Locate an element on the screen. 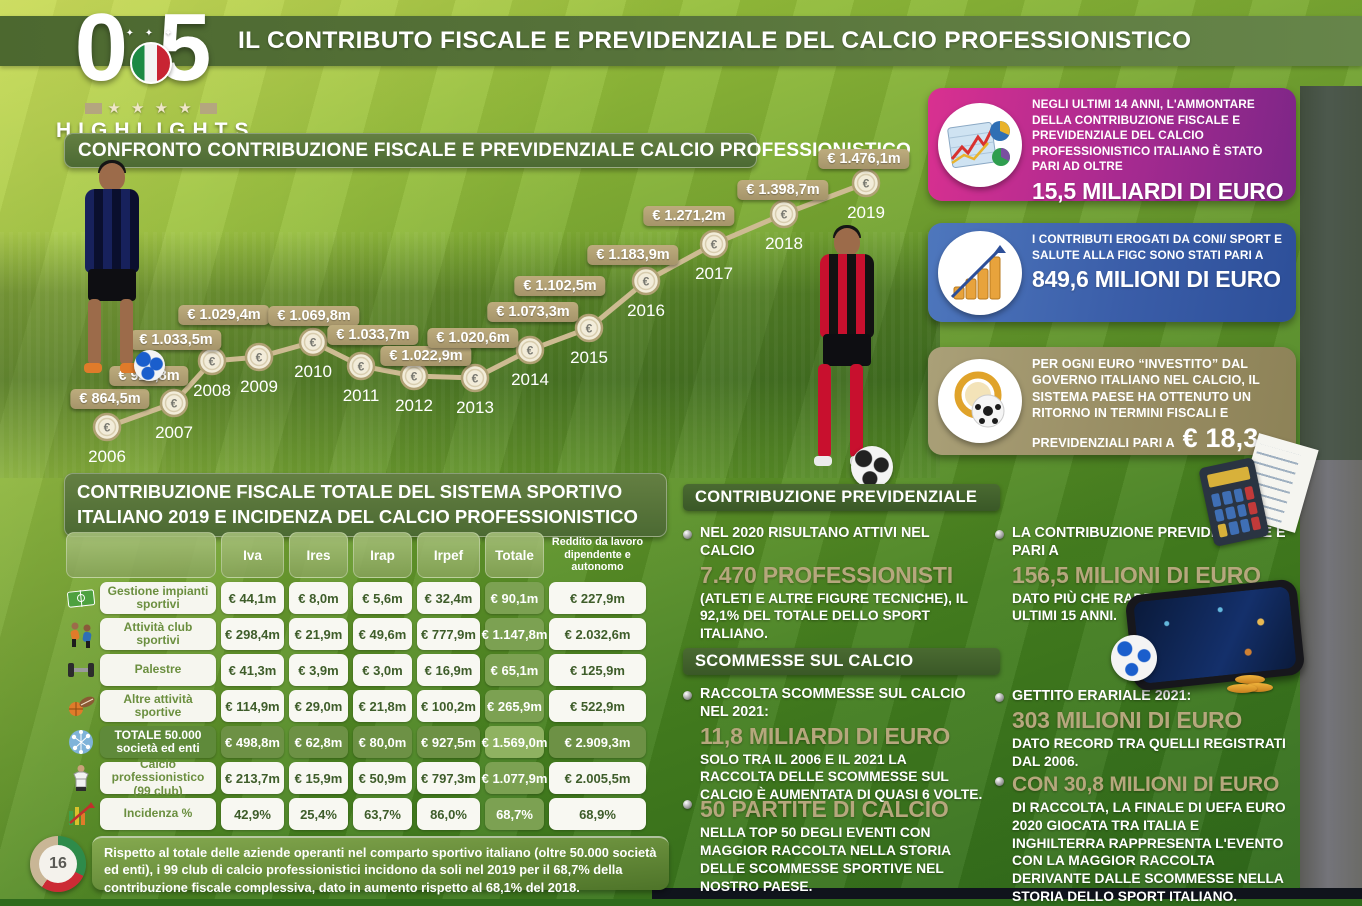 The image size is (1362, 906). chart-point-2011: €2011 is located at coordinates (361, 378).